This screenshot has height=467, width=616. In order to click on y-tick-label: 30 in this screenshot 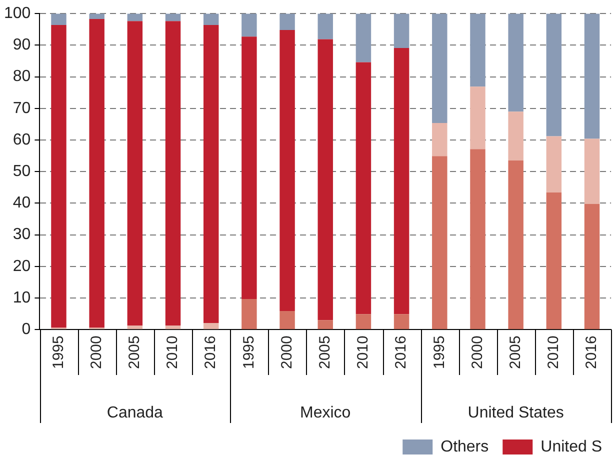, I will do `click(21, 235)`.